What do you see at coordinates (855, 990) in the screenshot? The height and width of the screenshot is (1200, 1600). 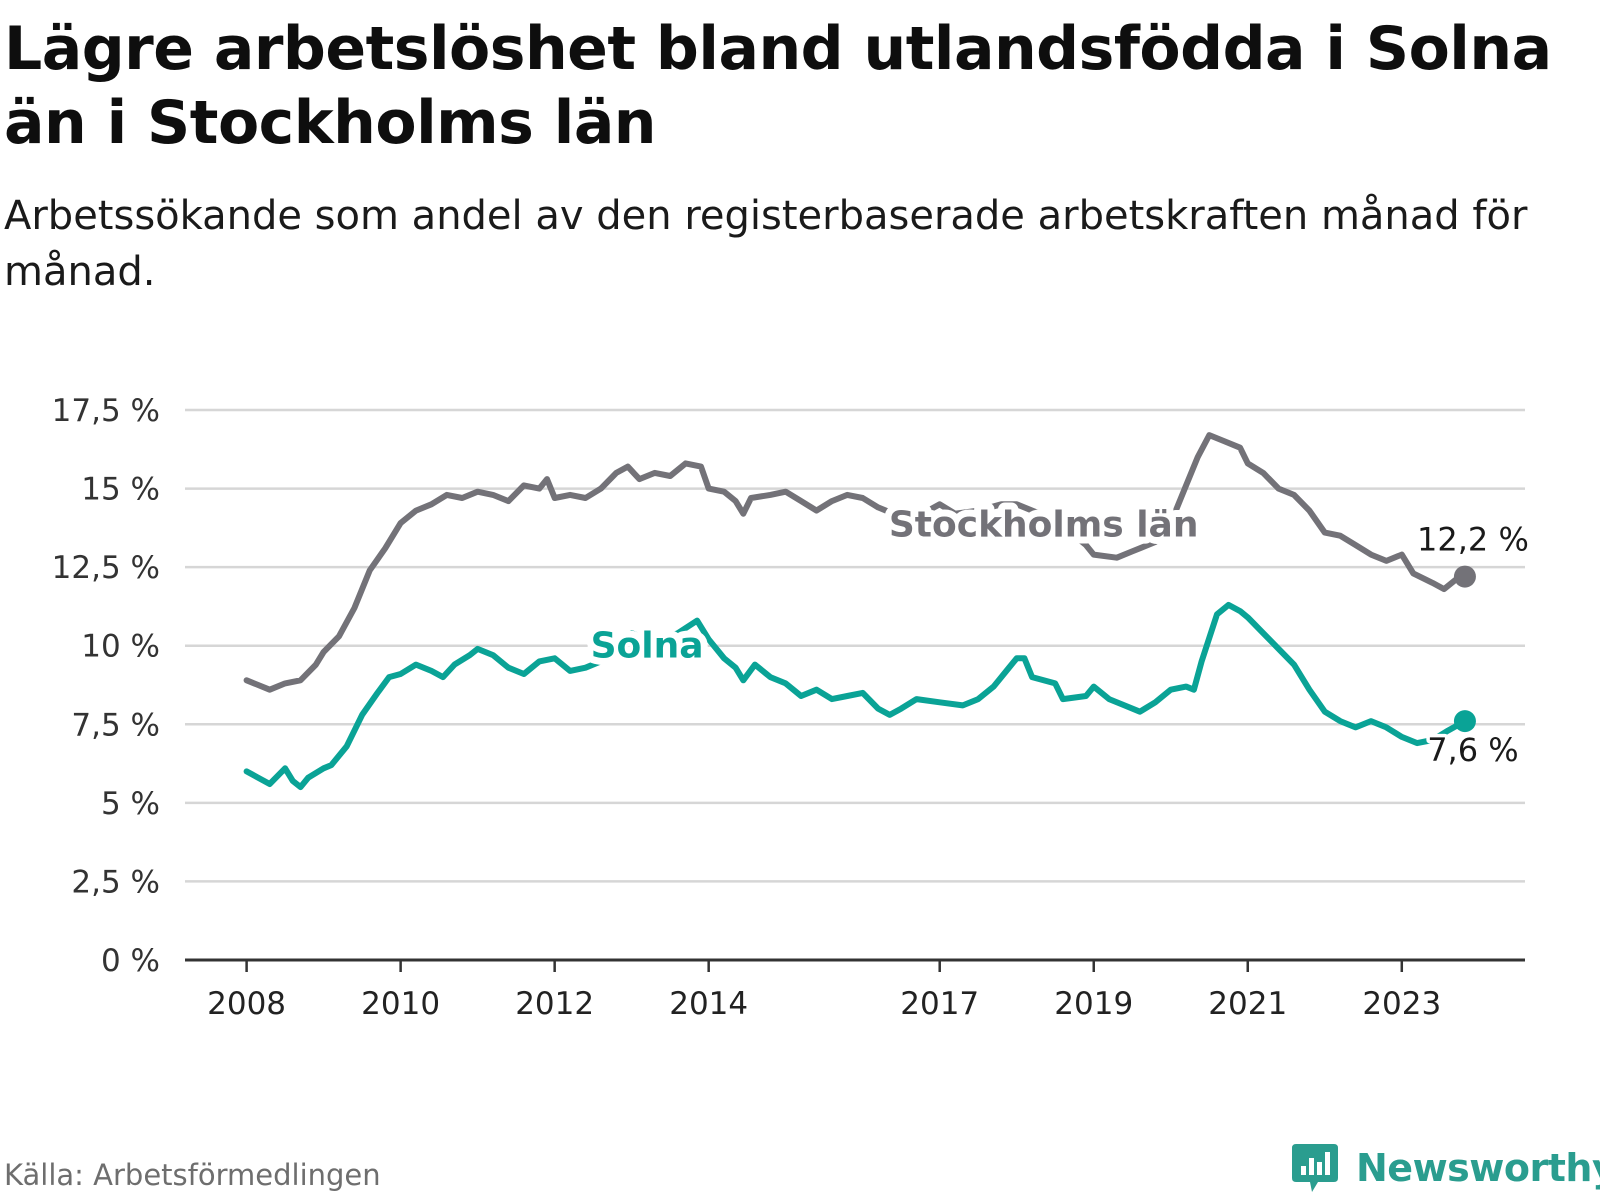 I see `x-axis: 2008 2010 2012 2014 2017 2019 2021 2023` at bounding box center [855, 990].